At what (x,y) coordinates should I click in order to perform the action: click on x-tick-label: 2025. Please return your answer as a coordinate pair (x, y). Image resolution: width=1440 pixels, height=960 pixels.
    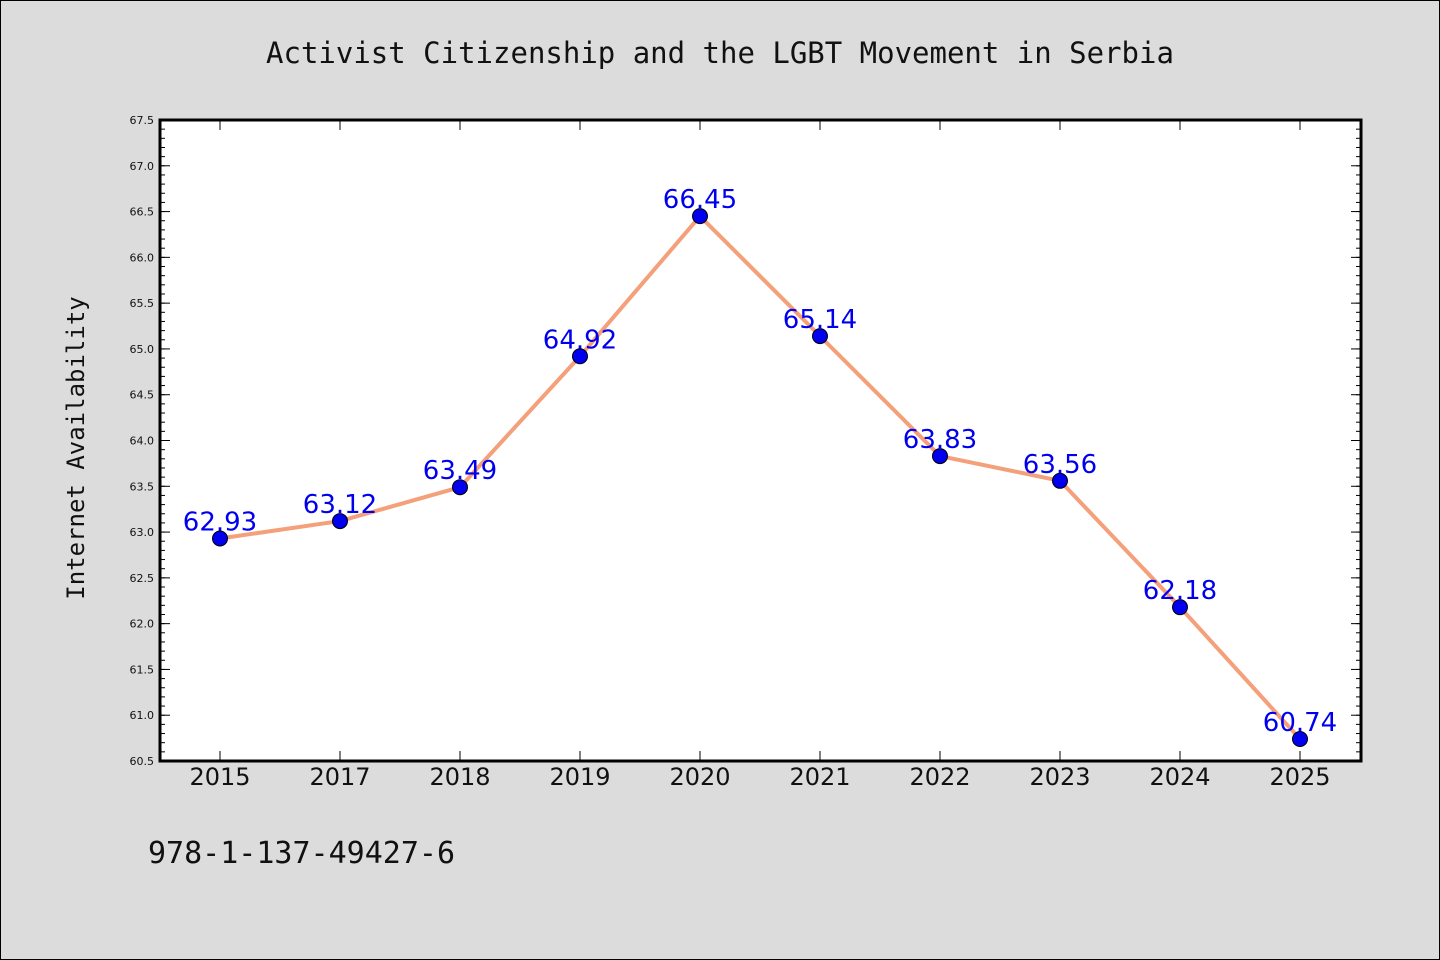
    Looking at the image, I should click on (1299, 777).